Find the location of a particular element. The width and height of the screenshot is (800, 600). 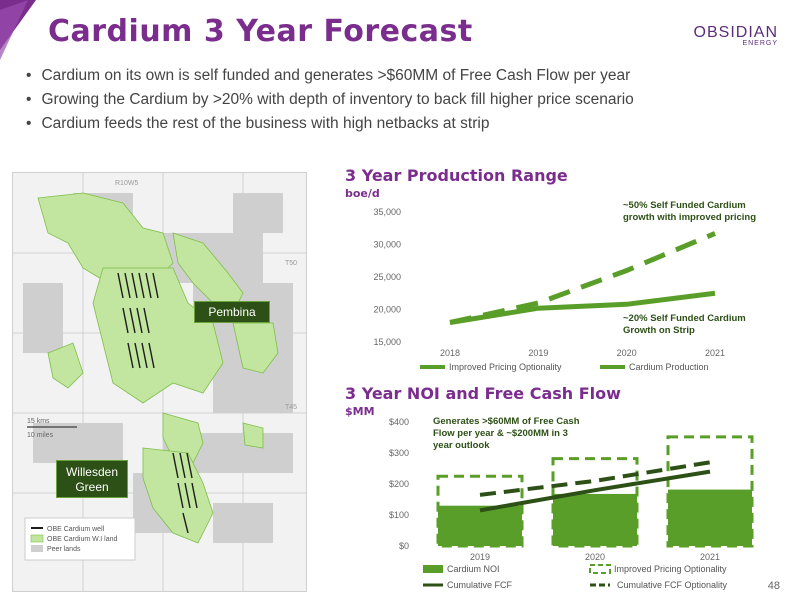

legend-label: Cardium NOI is located at coordinates (473, 569).